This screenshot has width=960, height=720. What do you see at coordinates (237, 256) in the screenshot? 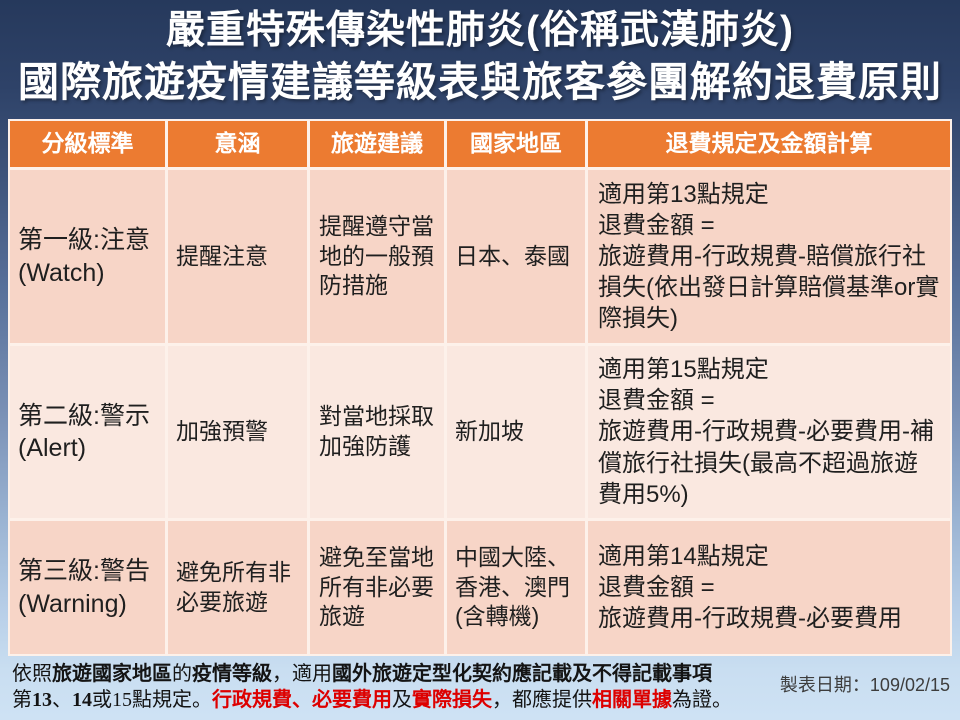
I see `cell-meaning-watch: 提醒注意` at bounding box center [237, 256].